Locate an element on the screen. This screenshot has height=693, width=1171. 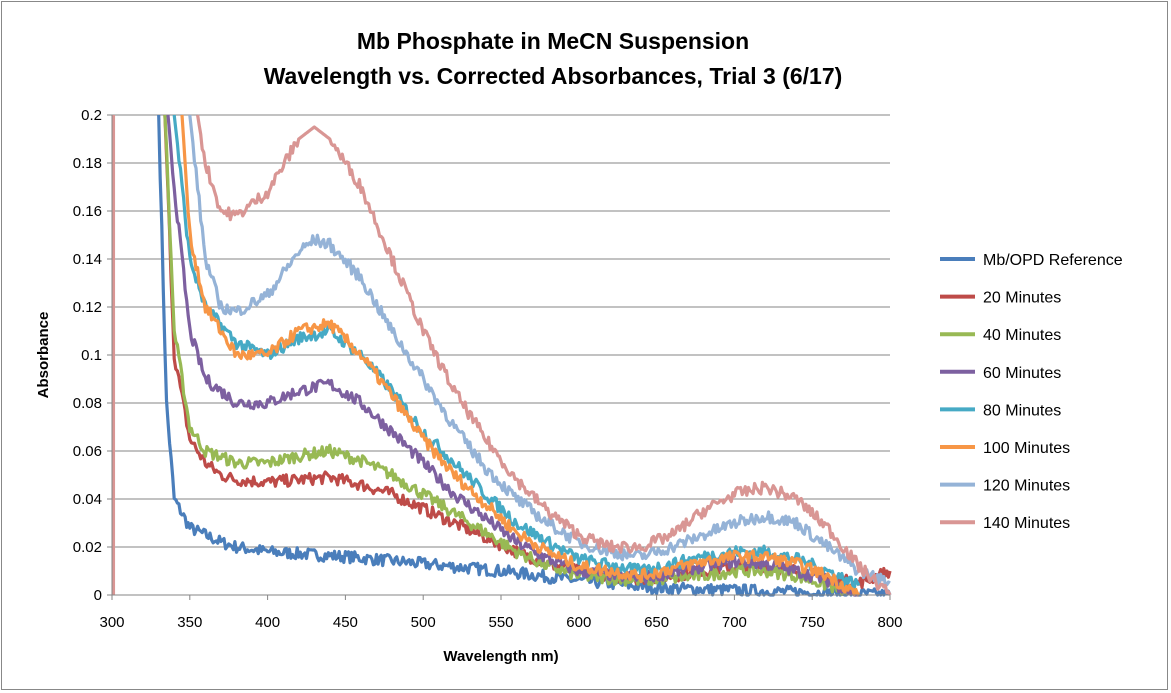
legend-entry: 40 Minutes is located at coordinates (1022, 335).